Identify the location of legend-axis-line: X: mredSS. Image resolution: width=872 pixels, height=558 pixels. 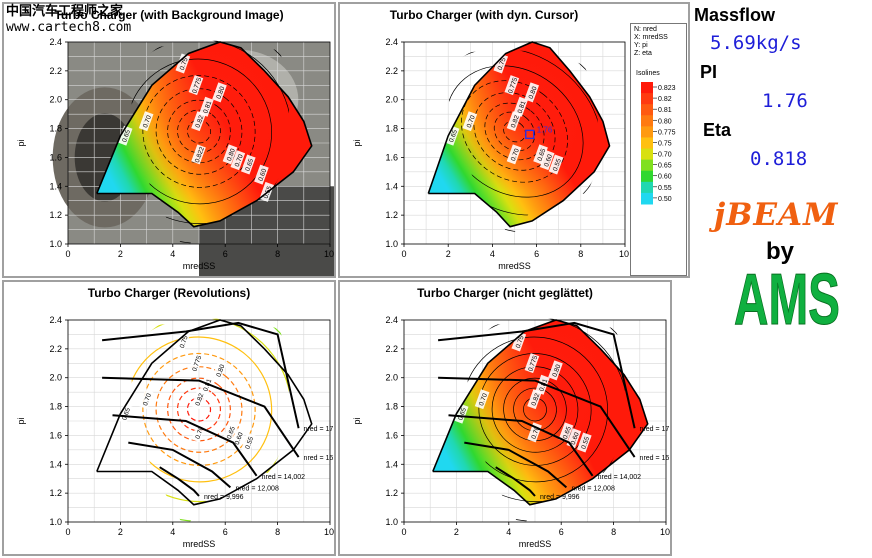
(651, 37).